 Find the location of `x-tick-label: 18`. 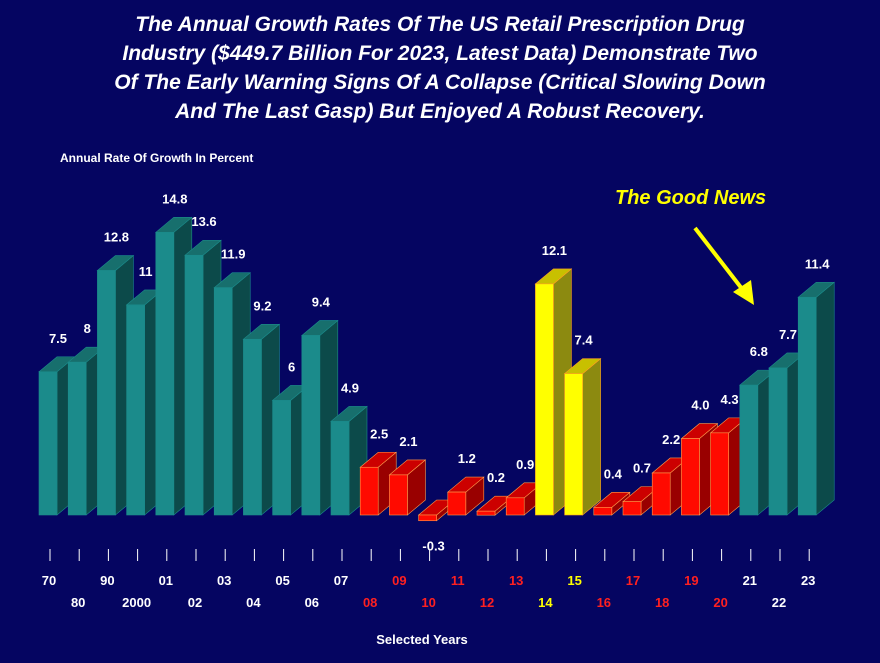

x-tick-label: 18 is located at coordinates (662, 602).